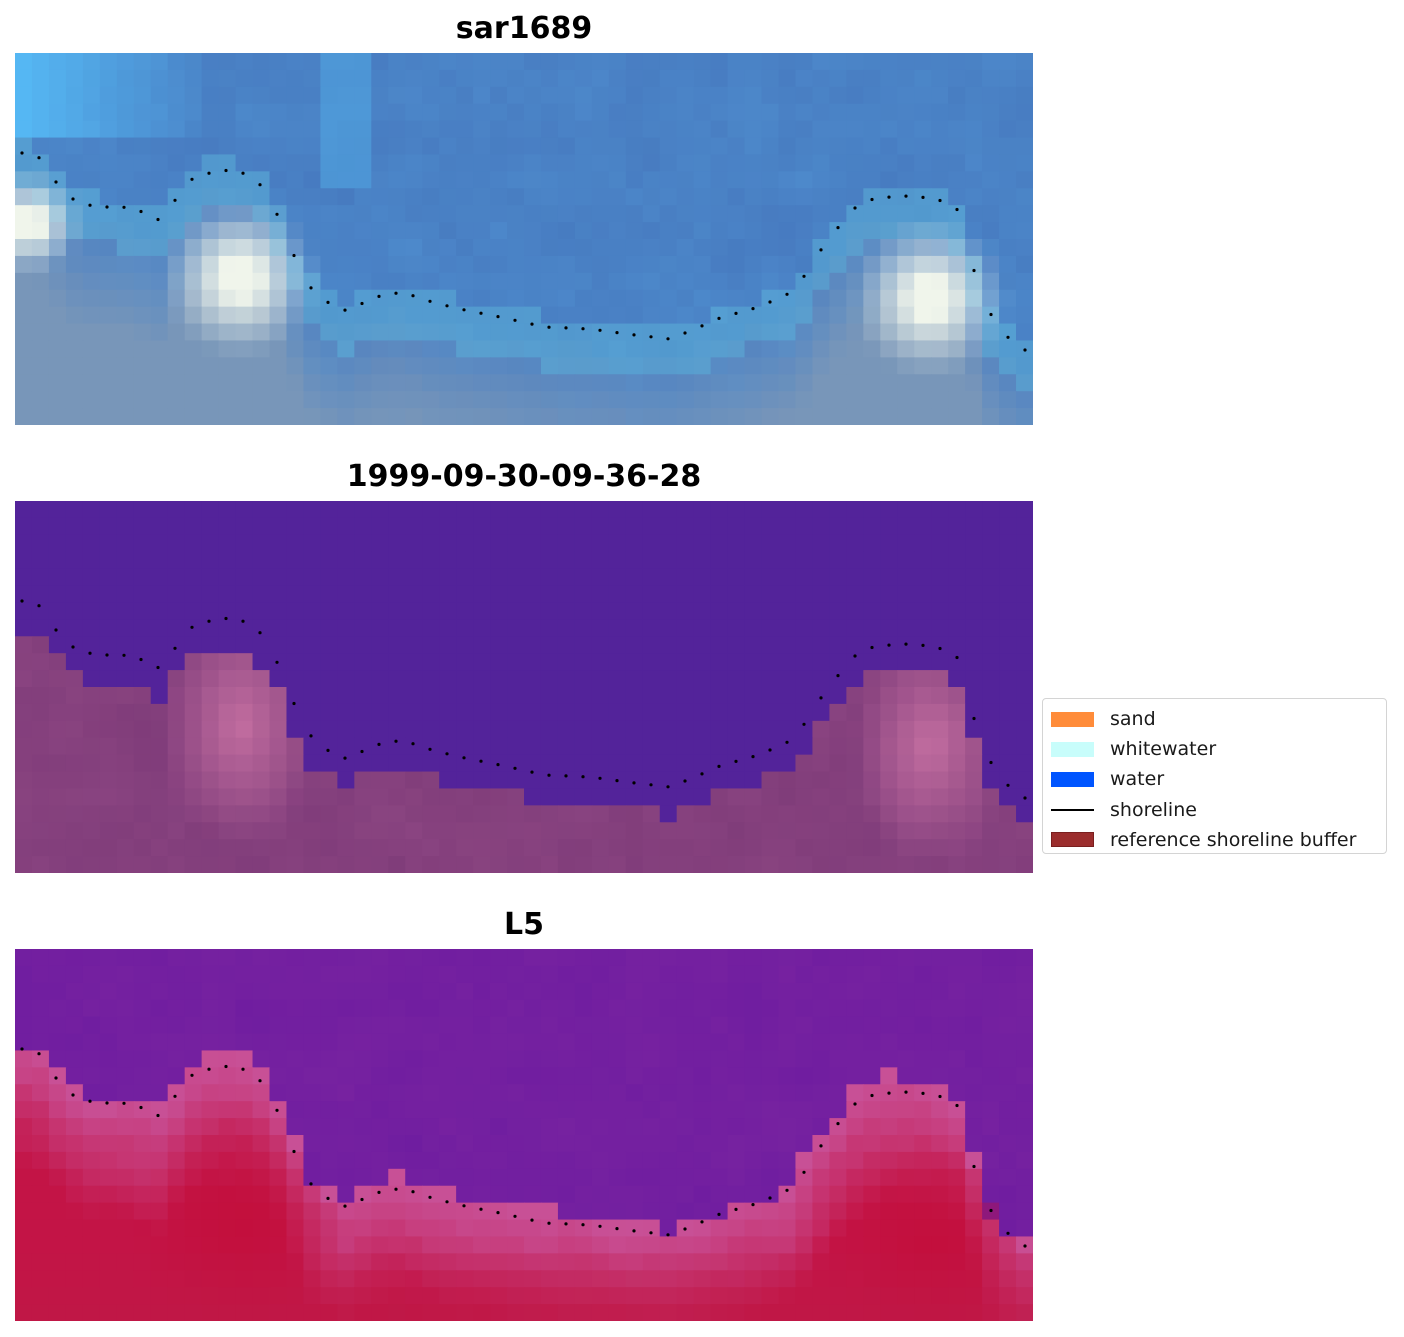 This screenshot has height=1337, width=1404. What do you see at coordinates (1072, 779) in the screenshot?
I see `legend-swatch-water` at bounding box center [1072, 779].